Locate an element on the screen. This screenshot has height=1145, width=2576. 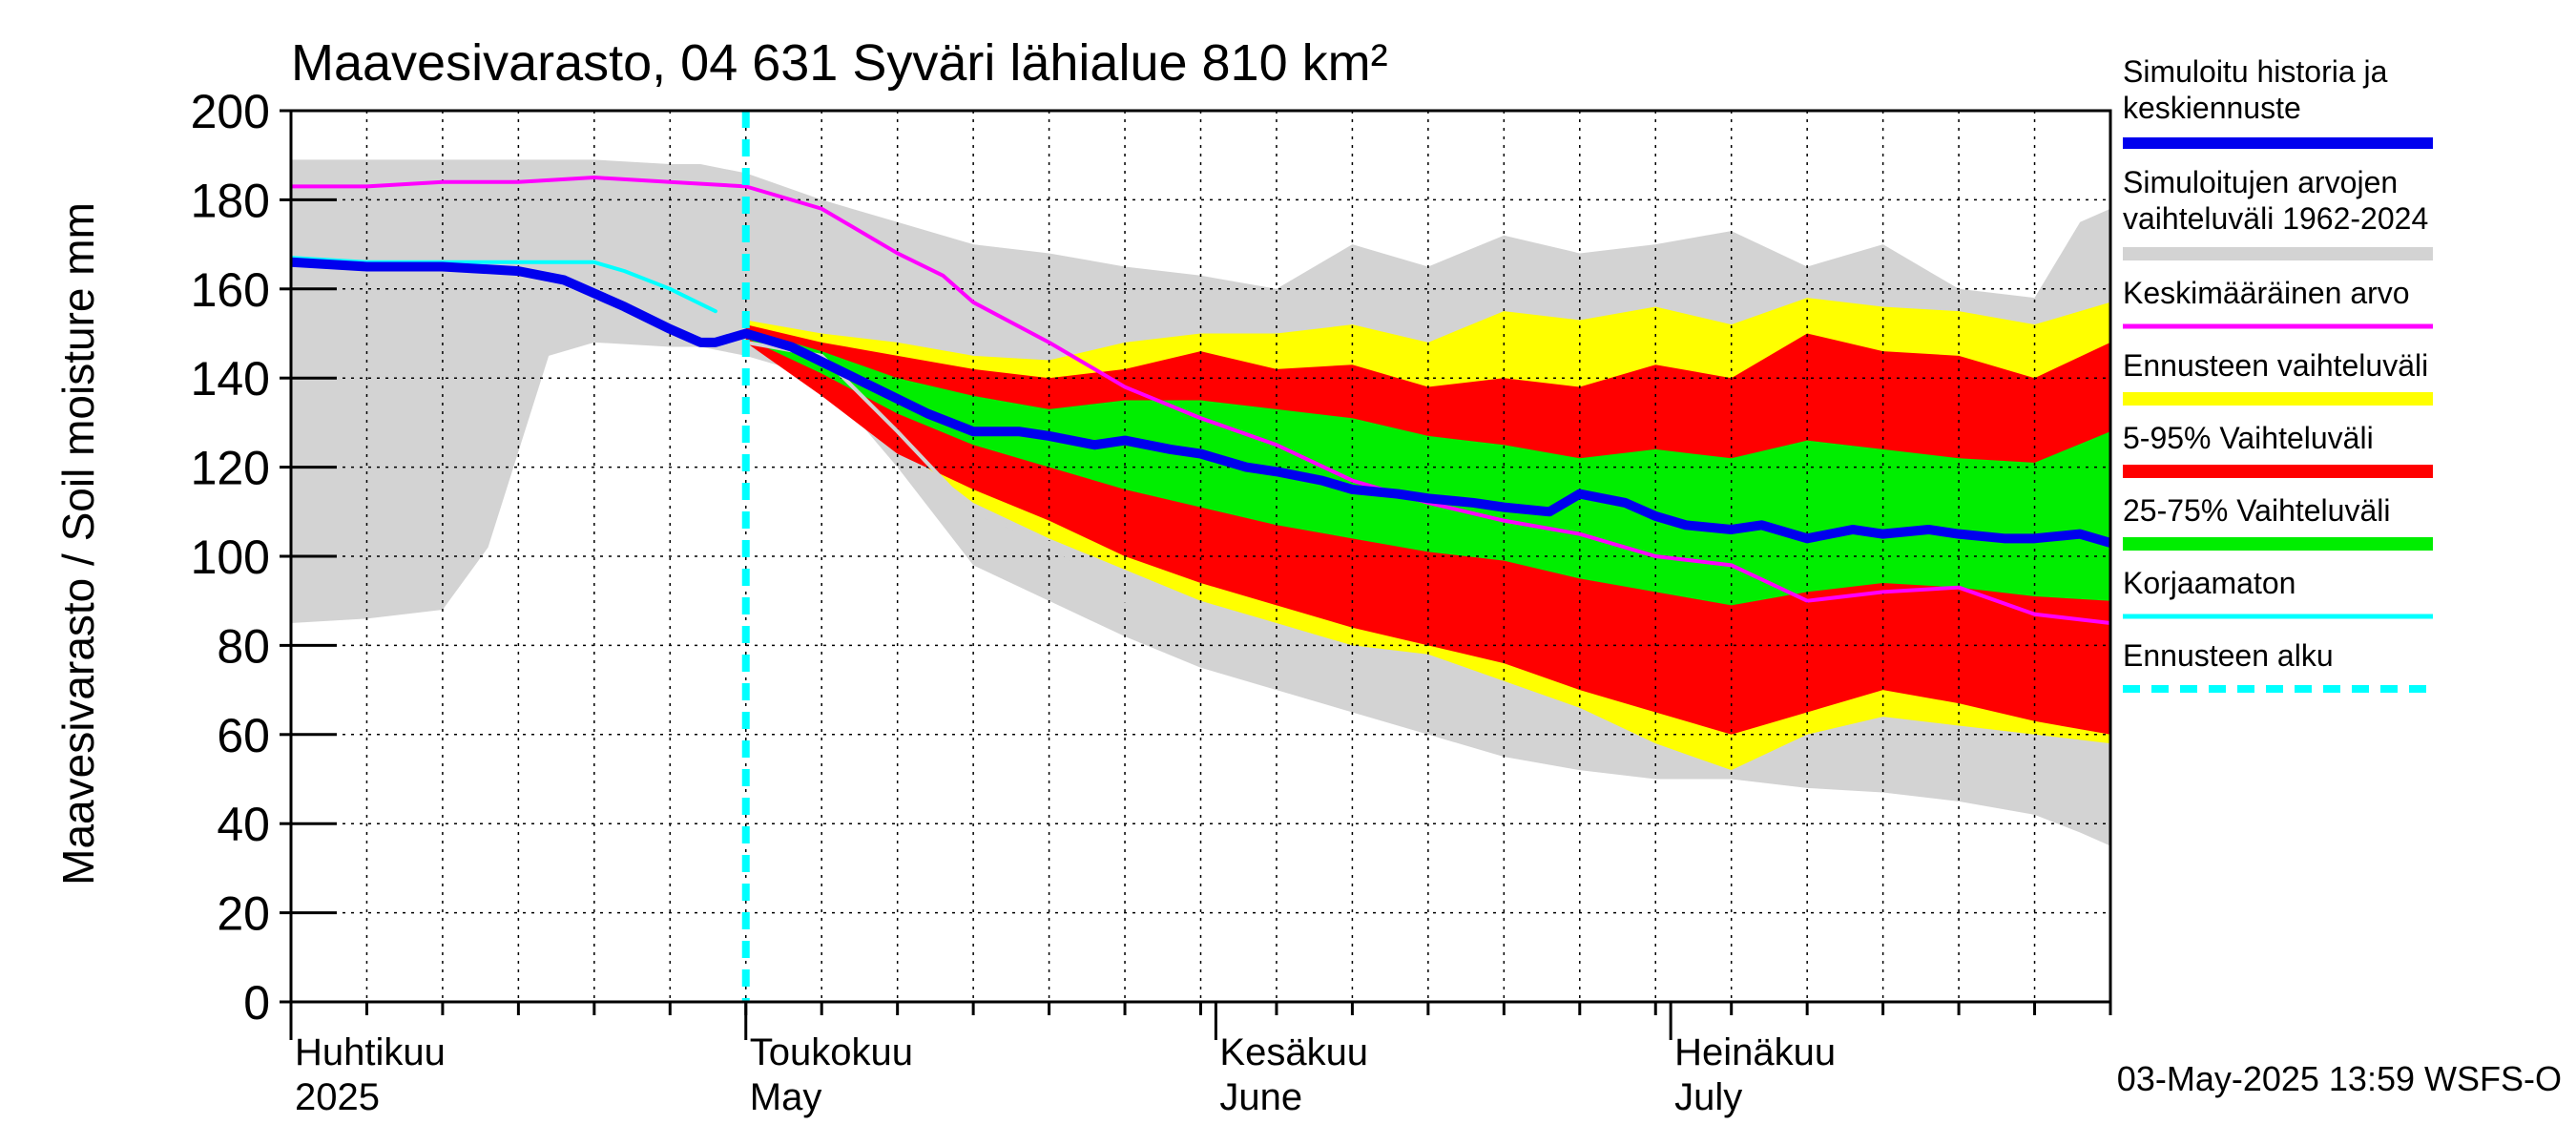
legend-label: vaihteluväli 1962-2024 is located at coordinates (2275, 219).